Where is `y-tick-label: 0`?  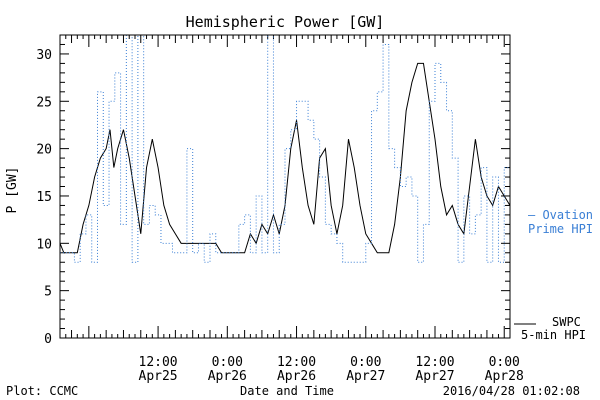
y-tick-label: 0 is located at coordinates (48, 339).